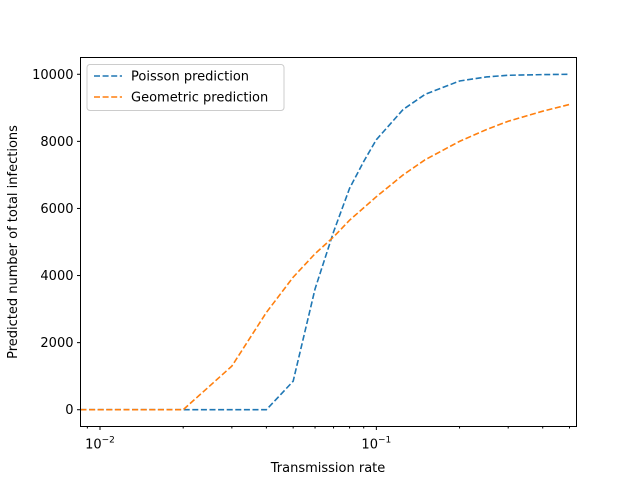  What do you see at coordinates (56, 343) in the screenshot?
I see `y-tick-label: 2000` at bounding box center [56, 343].